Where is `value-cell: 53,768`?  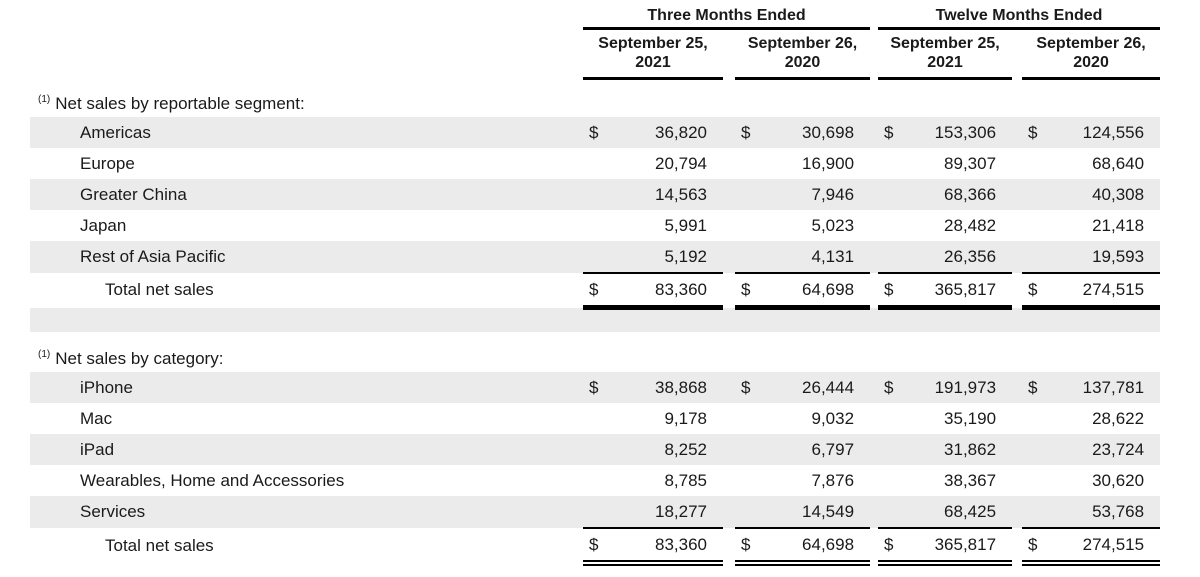 value-cell: 53,768 is located at coordinates (1104, 513).